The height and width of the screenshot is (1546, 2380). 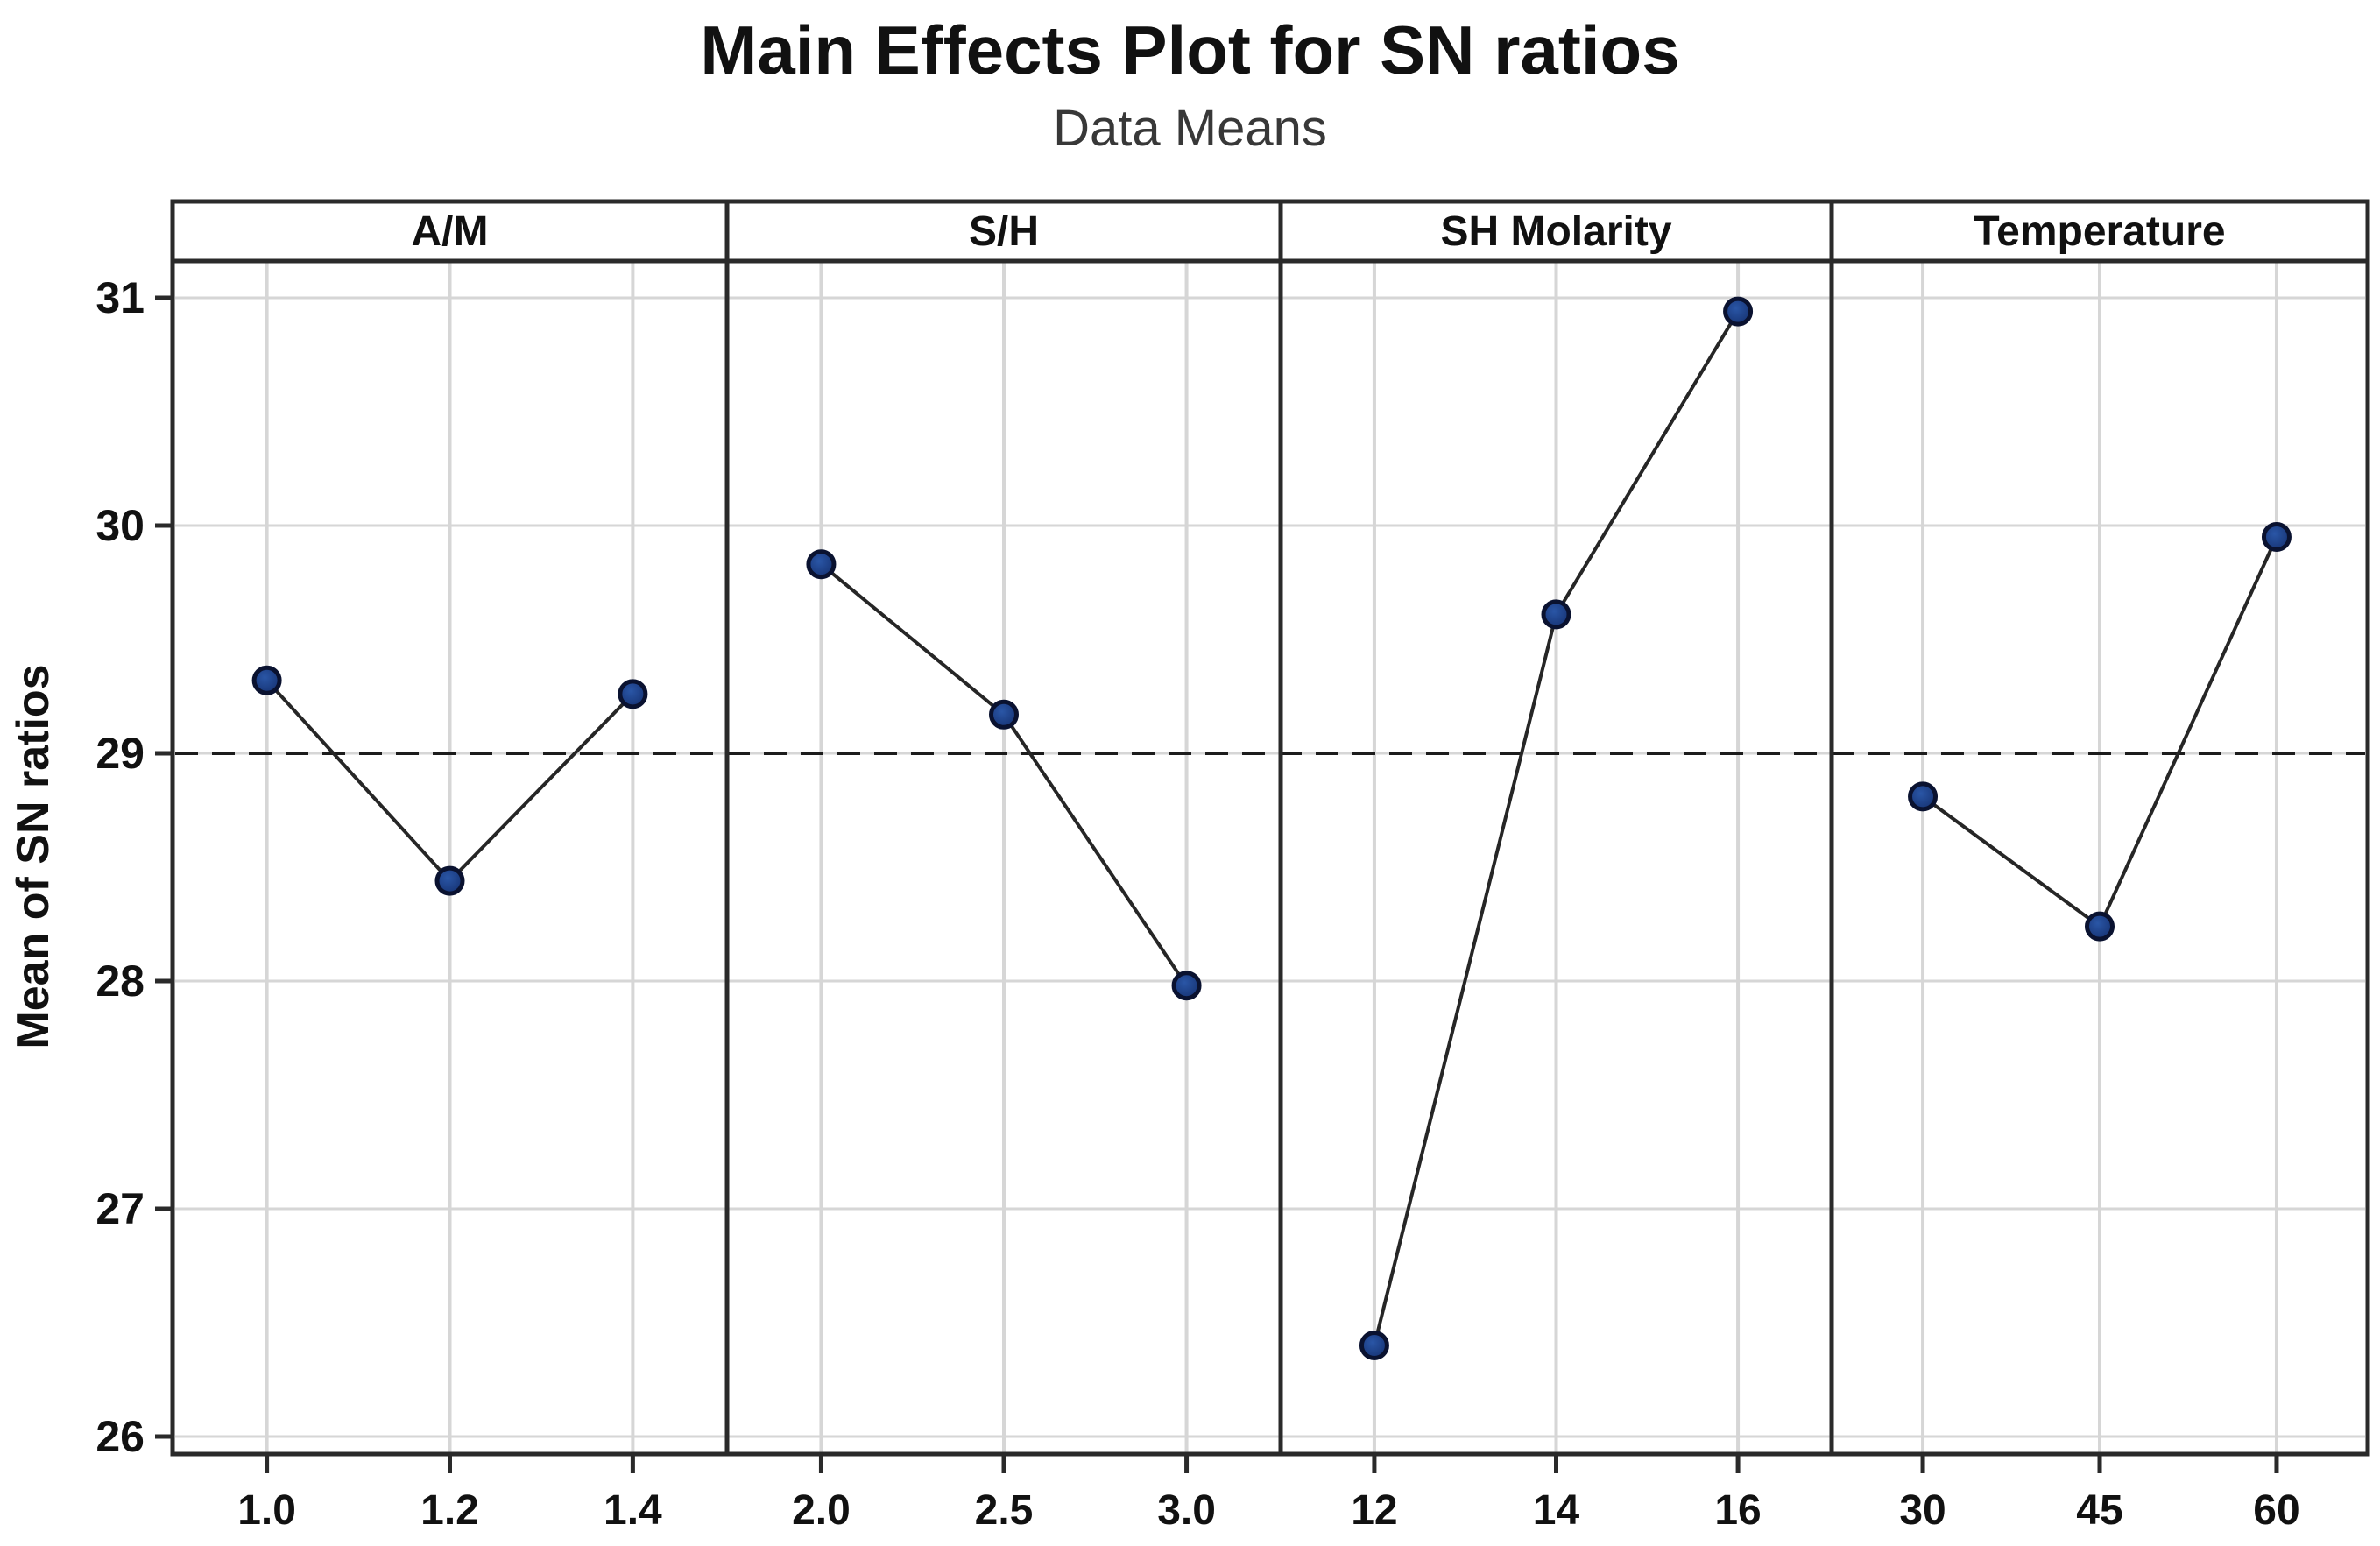 What do you see at coordinates (449, 1511) in the screenshot?
I see `x-tick-label: 1.2` at bounding box center [449, 1511].